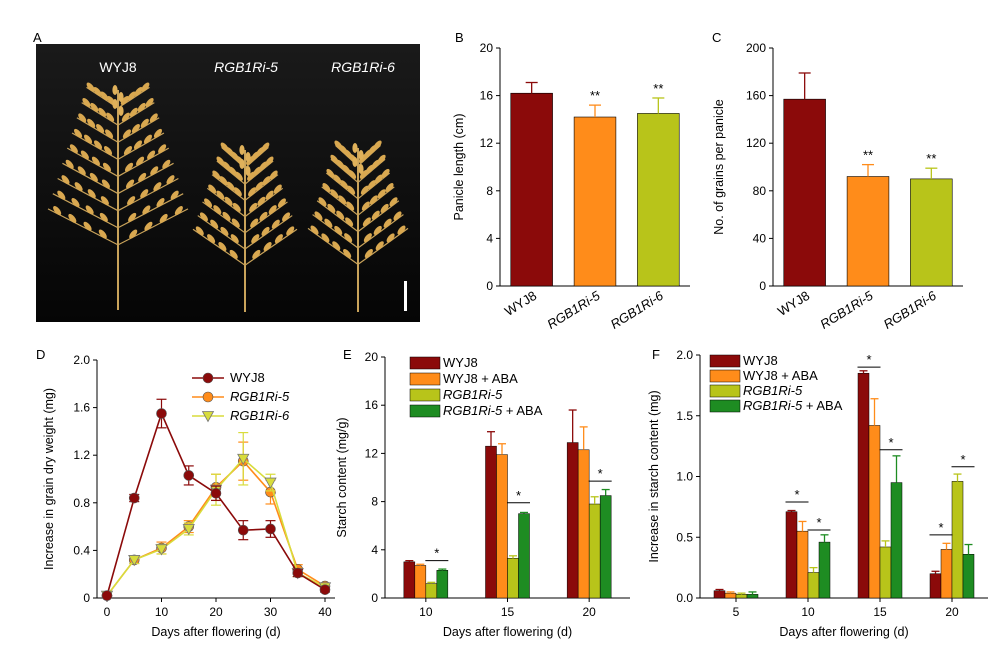 Image resolution: width=1000 pixels, height=646 pixels. Describe the element at coordinates (793, 405) in the screenshot. I see `legend-label-rgb1ri-5-aba: RGB1Ri-5 + ABA` at that location.